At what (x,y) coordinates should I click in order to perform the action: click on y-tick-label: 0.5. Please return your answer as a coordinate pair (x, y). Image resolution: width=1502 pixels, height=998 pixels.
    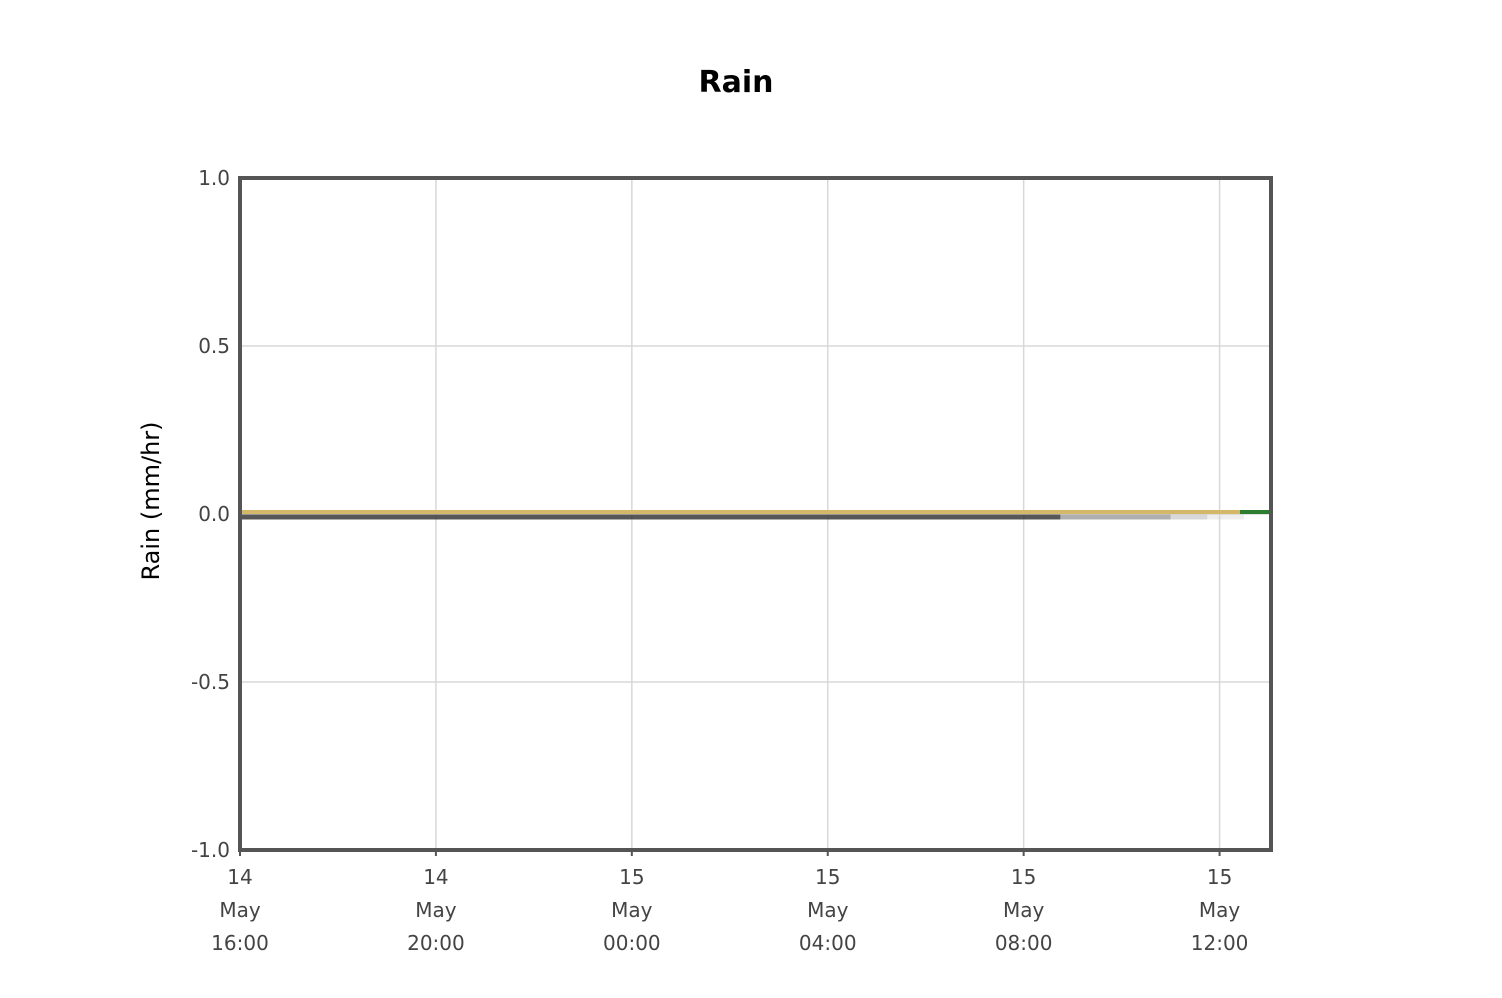
    Looking at the image, I should click on (214, 346).